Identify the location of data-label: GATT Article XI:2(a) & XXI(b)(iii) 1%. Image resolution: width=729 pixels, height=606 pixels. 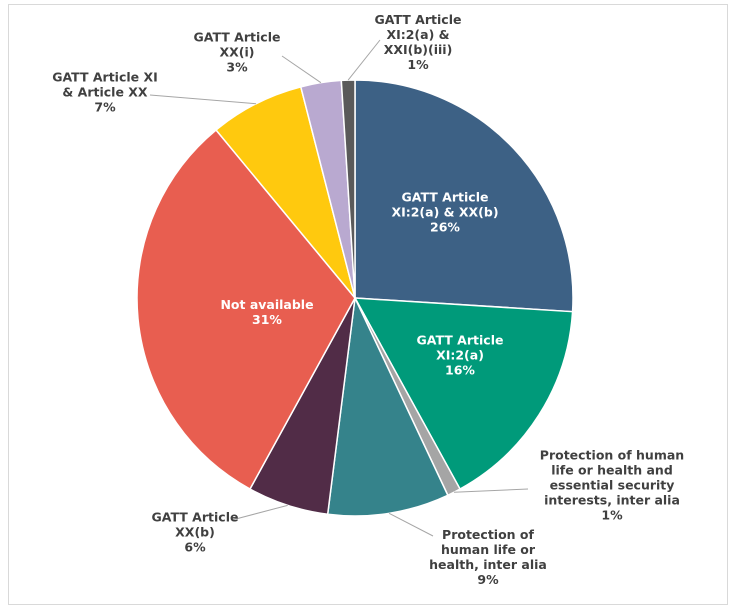
(418, 42).